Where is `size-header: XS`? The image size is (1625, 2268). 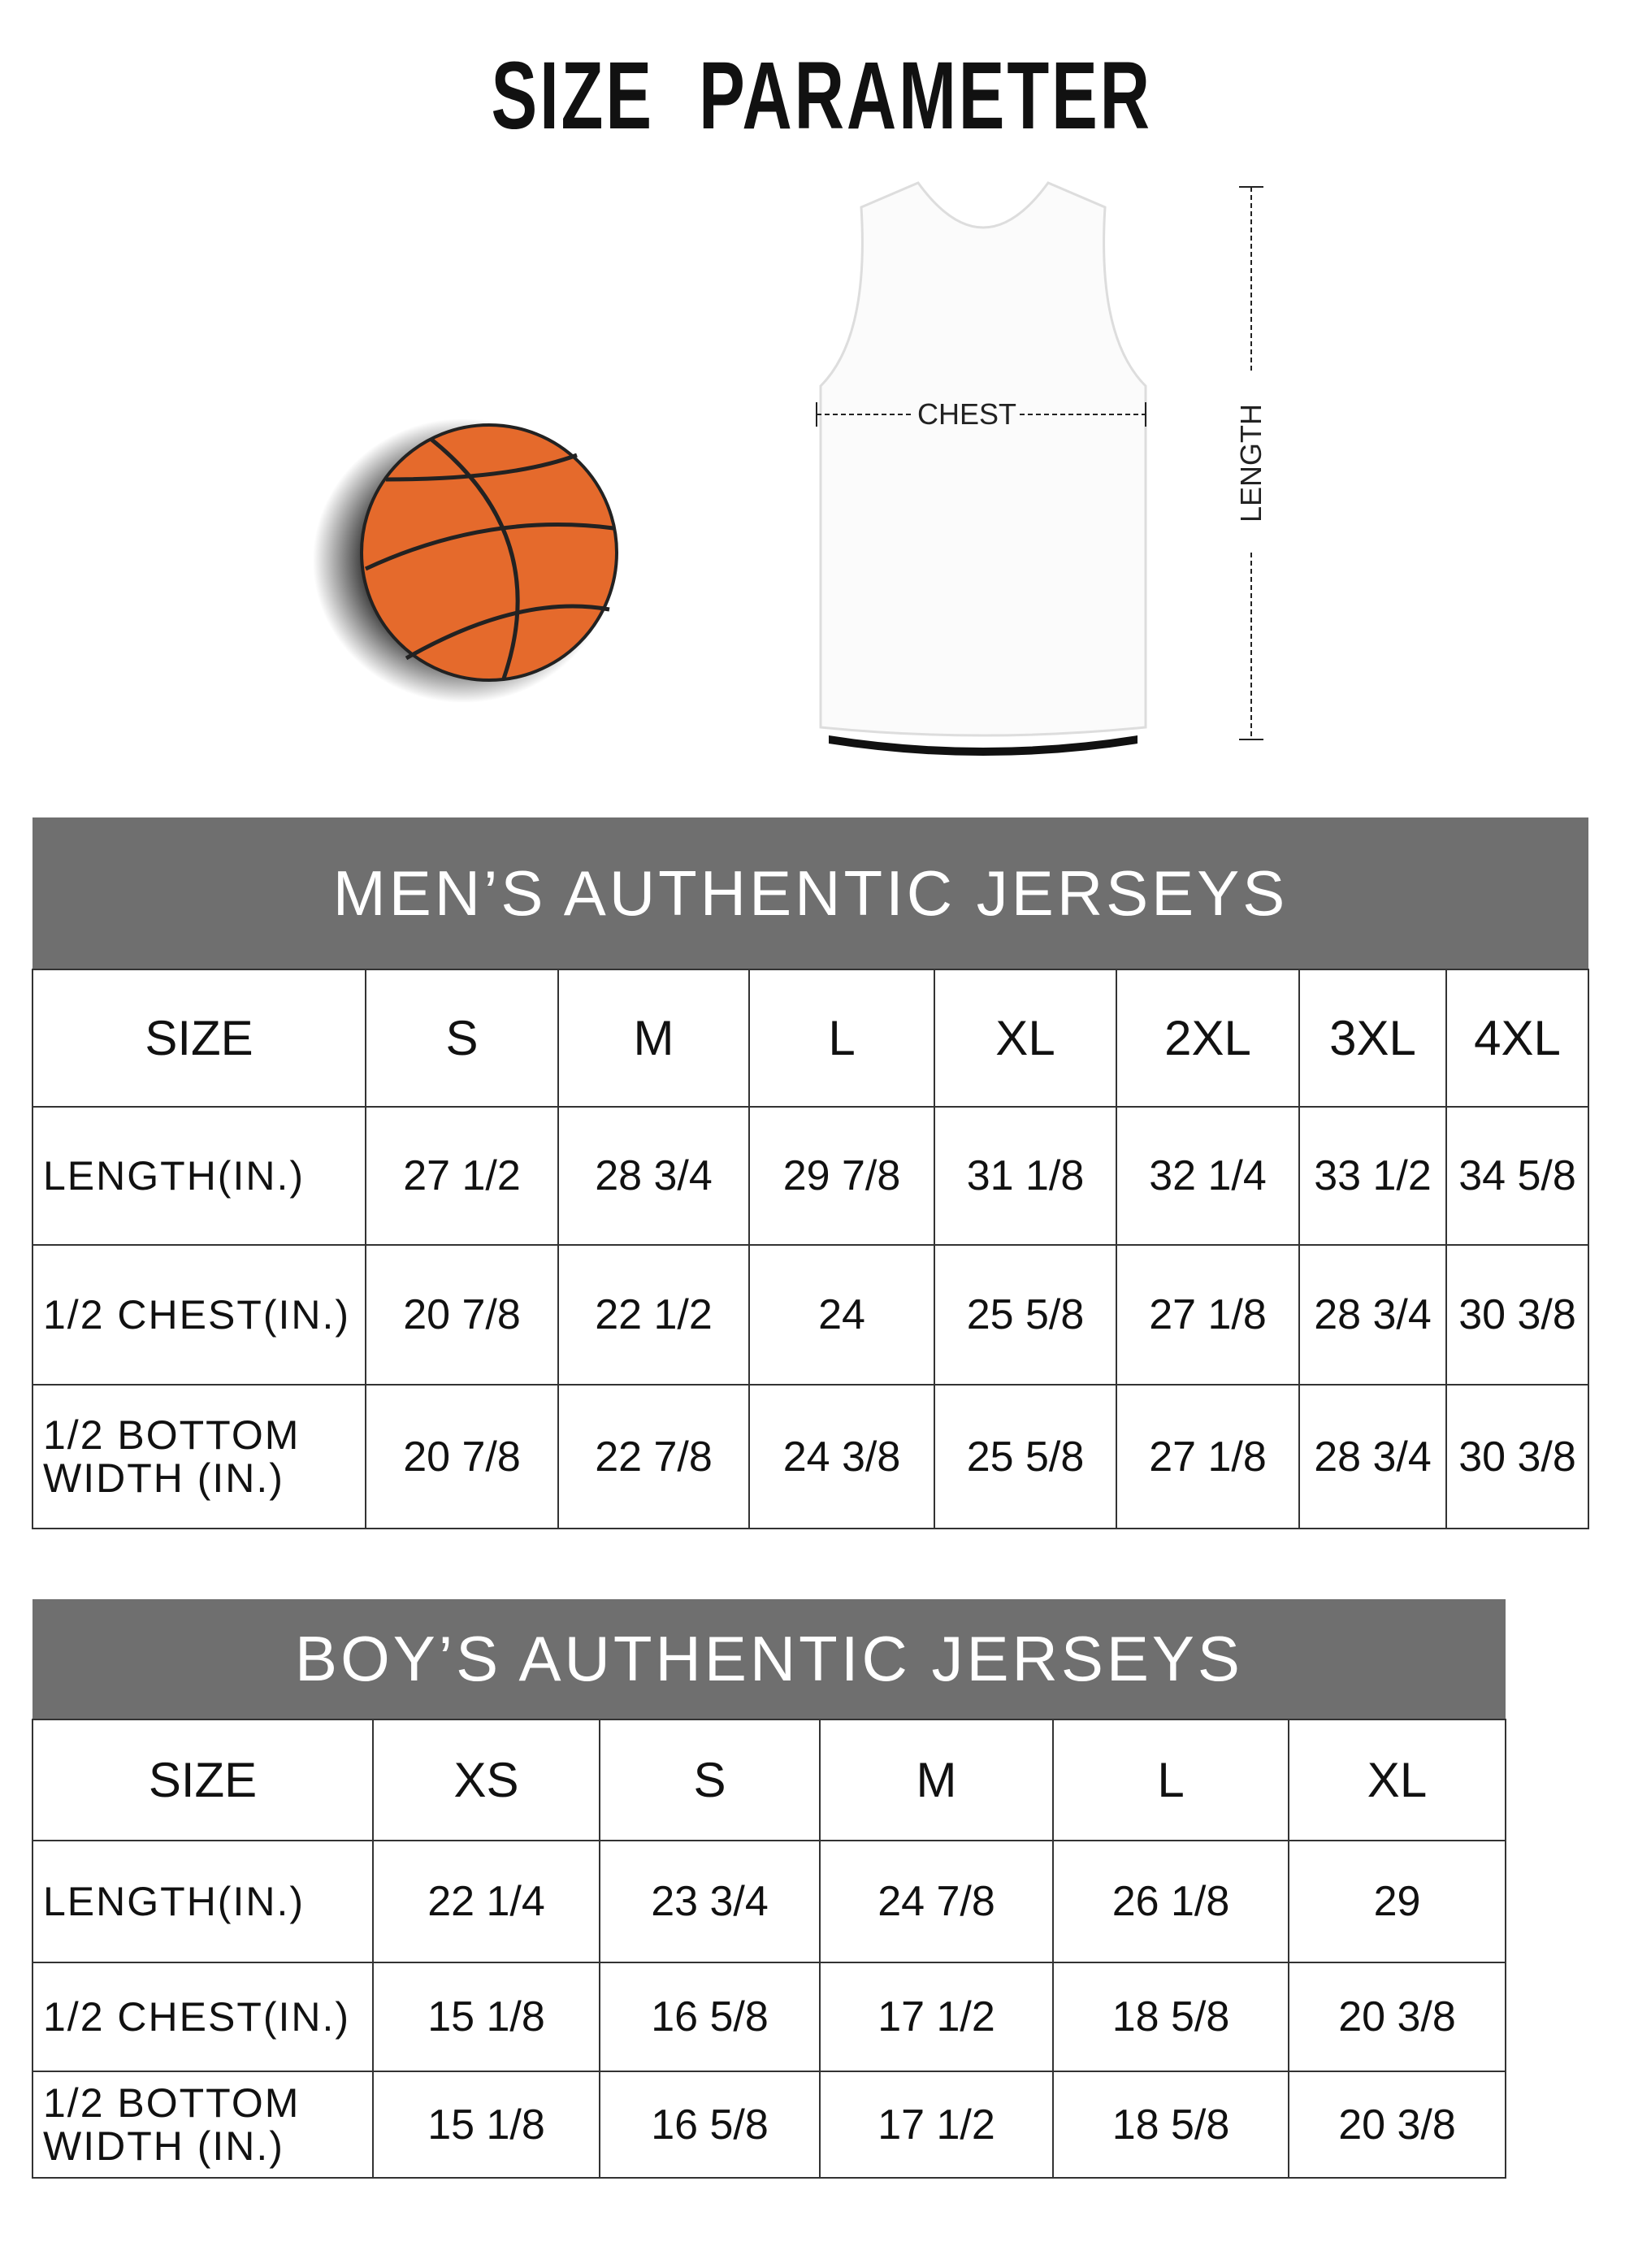 size-header: XS is located at coordinates (486, 1780).